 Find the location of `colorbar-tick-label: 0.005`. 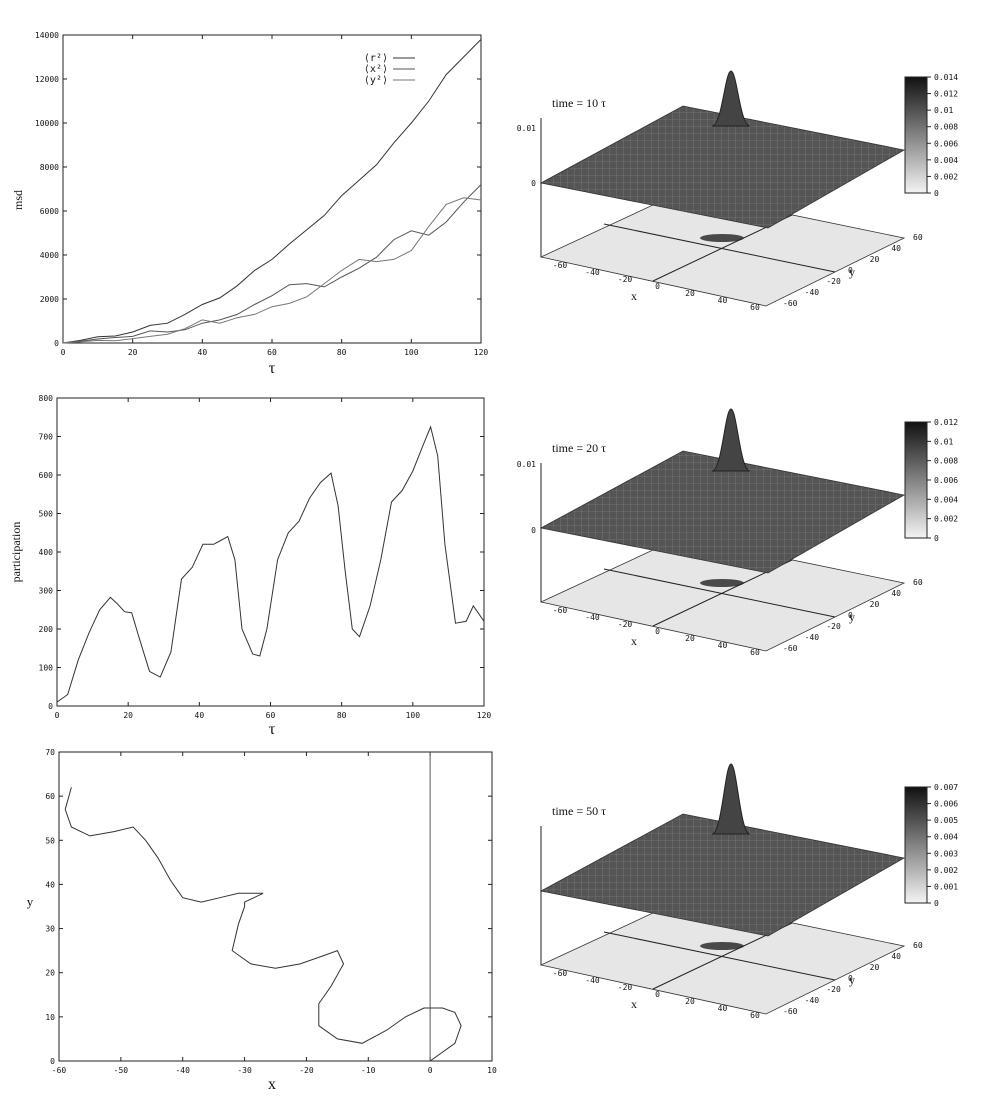

colorbar-tick-label: 0.005 is located at coordinates (946, 820).